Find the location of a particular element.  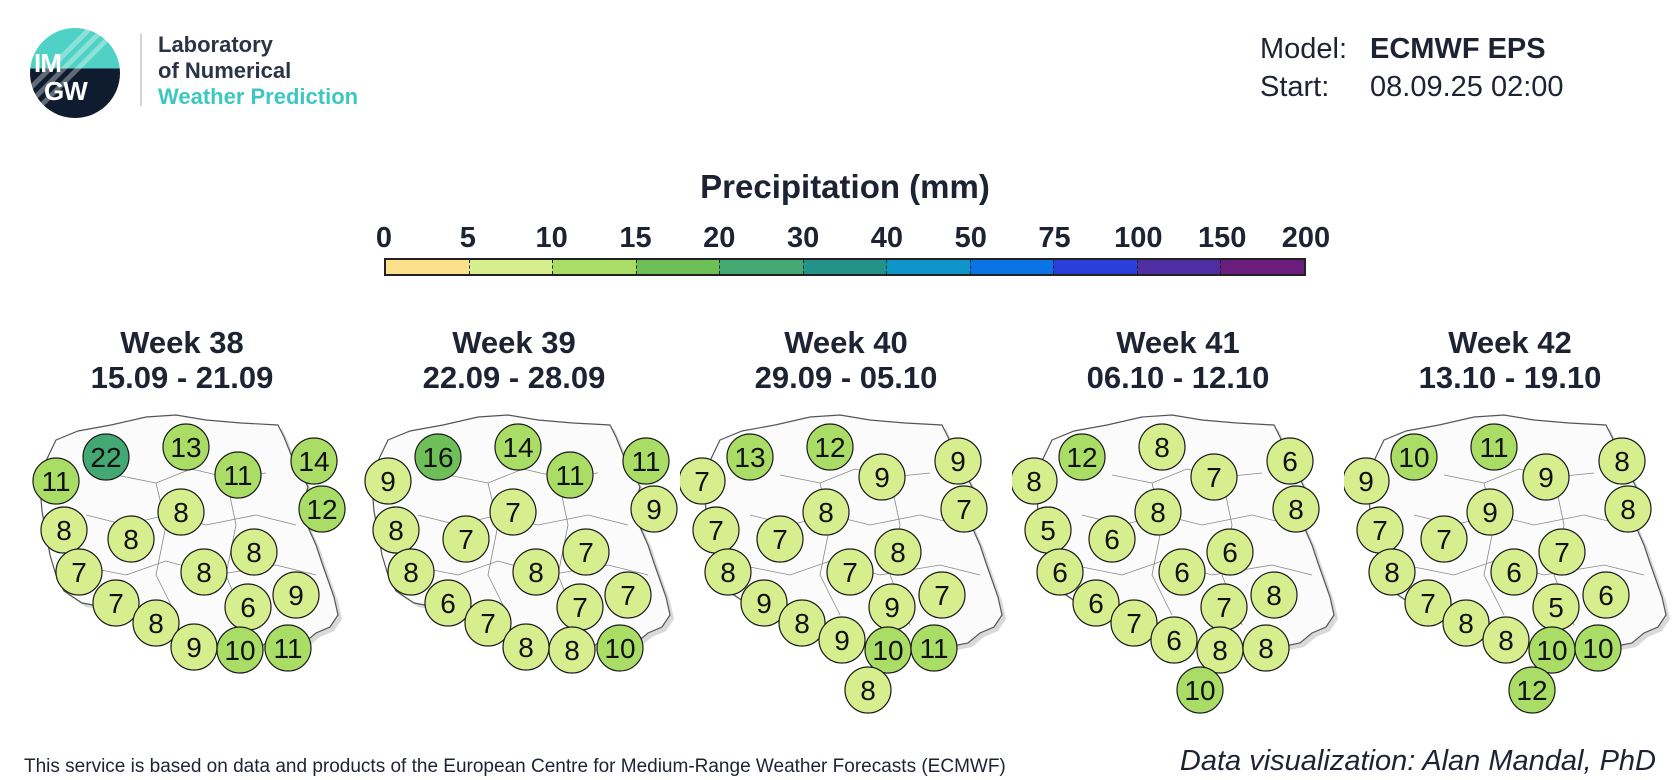

precip-bubble: 13 is located at coordinates (186, 447).